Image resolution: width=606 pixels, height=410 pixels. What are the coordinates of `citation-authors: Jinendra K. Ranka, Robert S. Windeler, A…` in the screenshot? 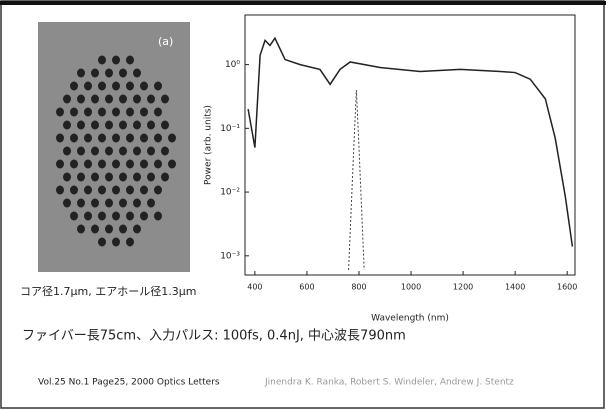 It's located at (389, 383).